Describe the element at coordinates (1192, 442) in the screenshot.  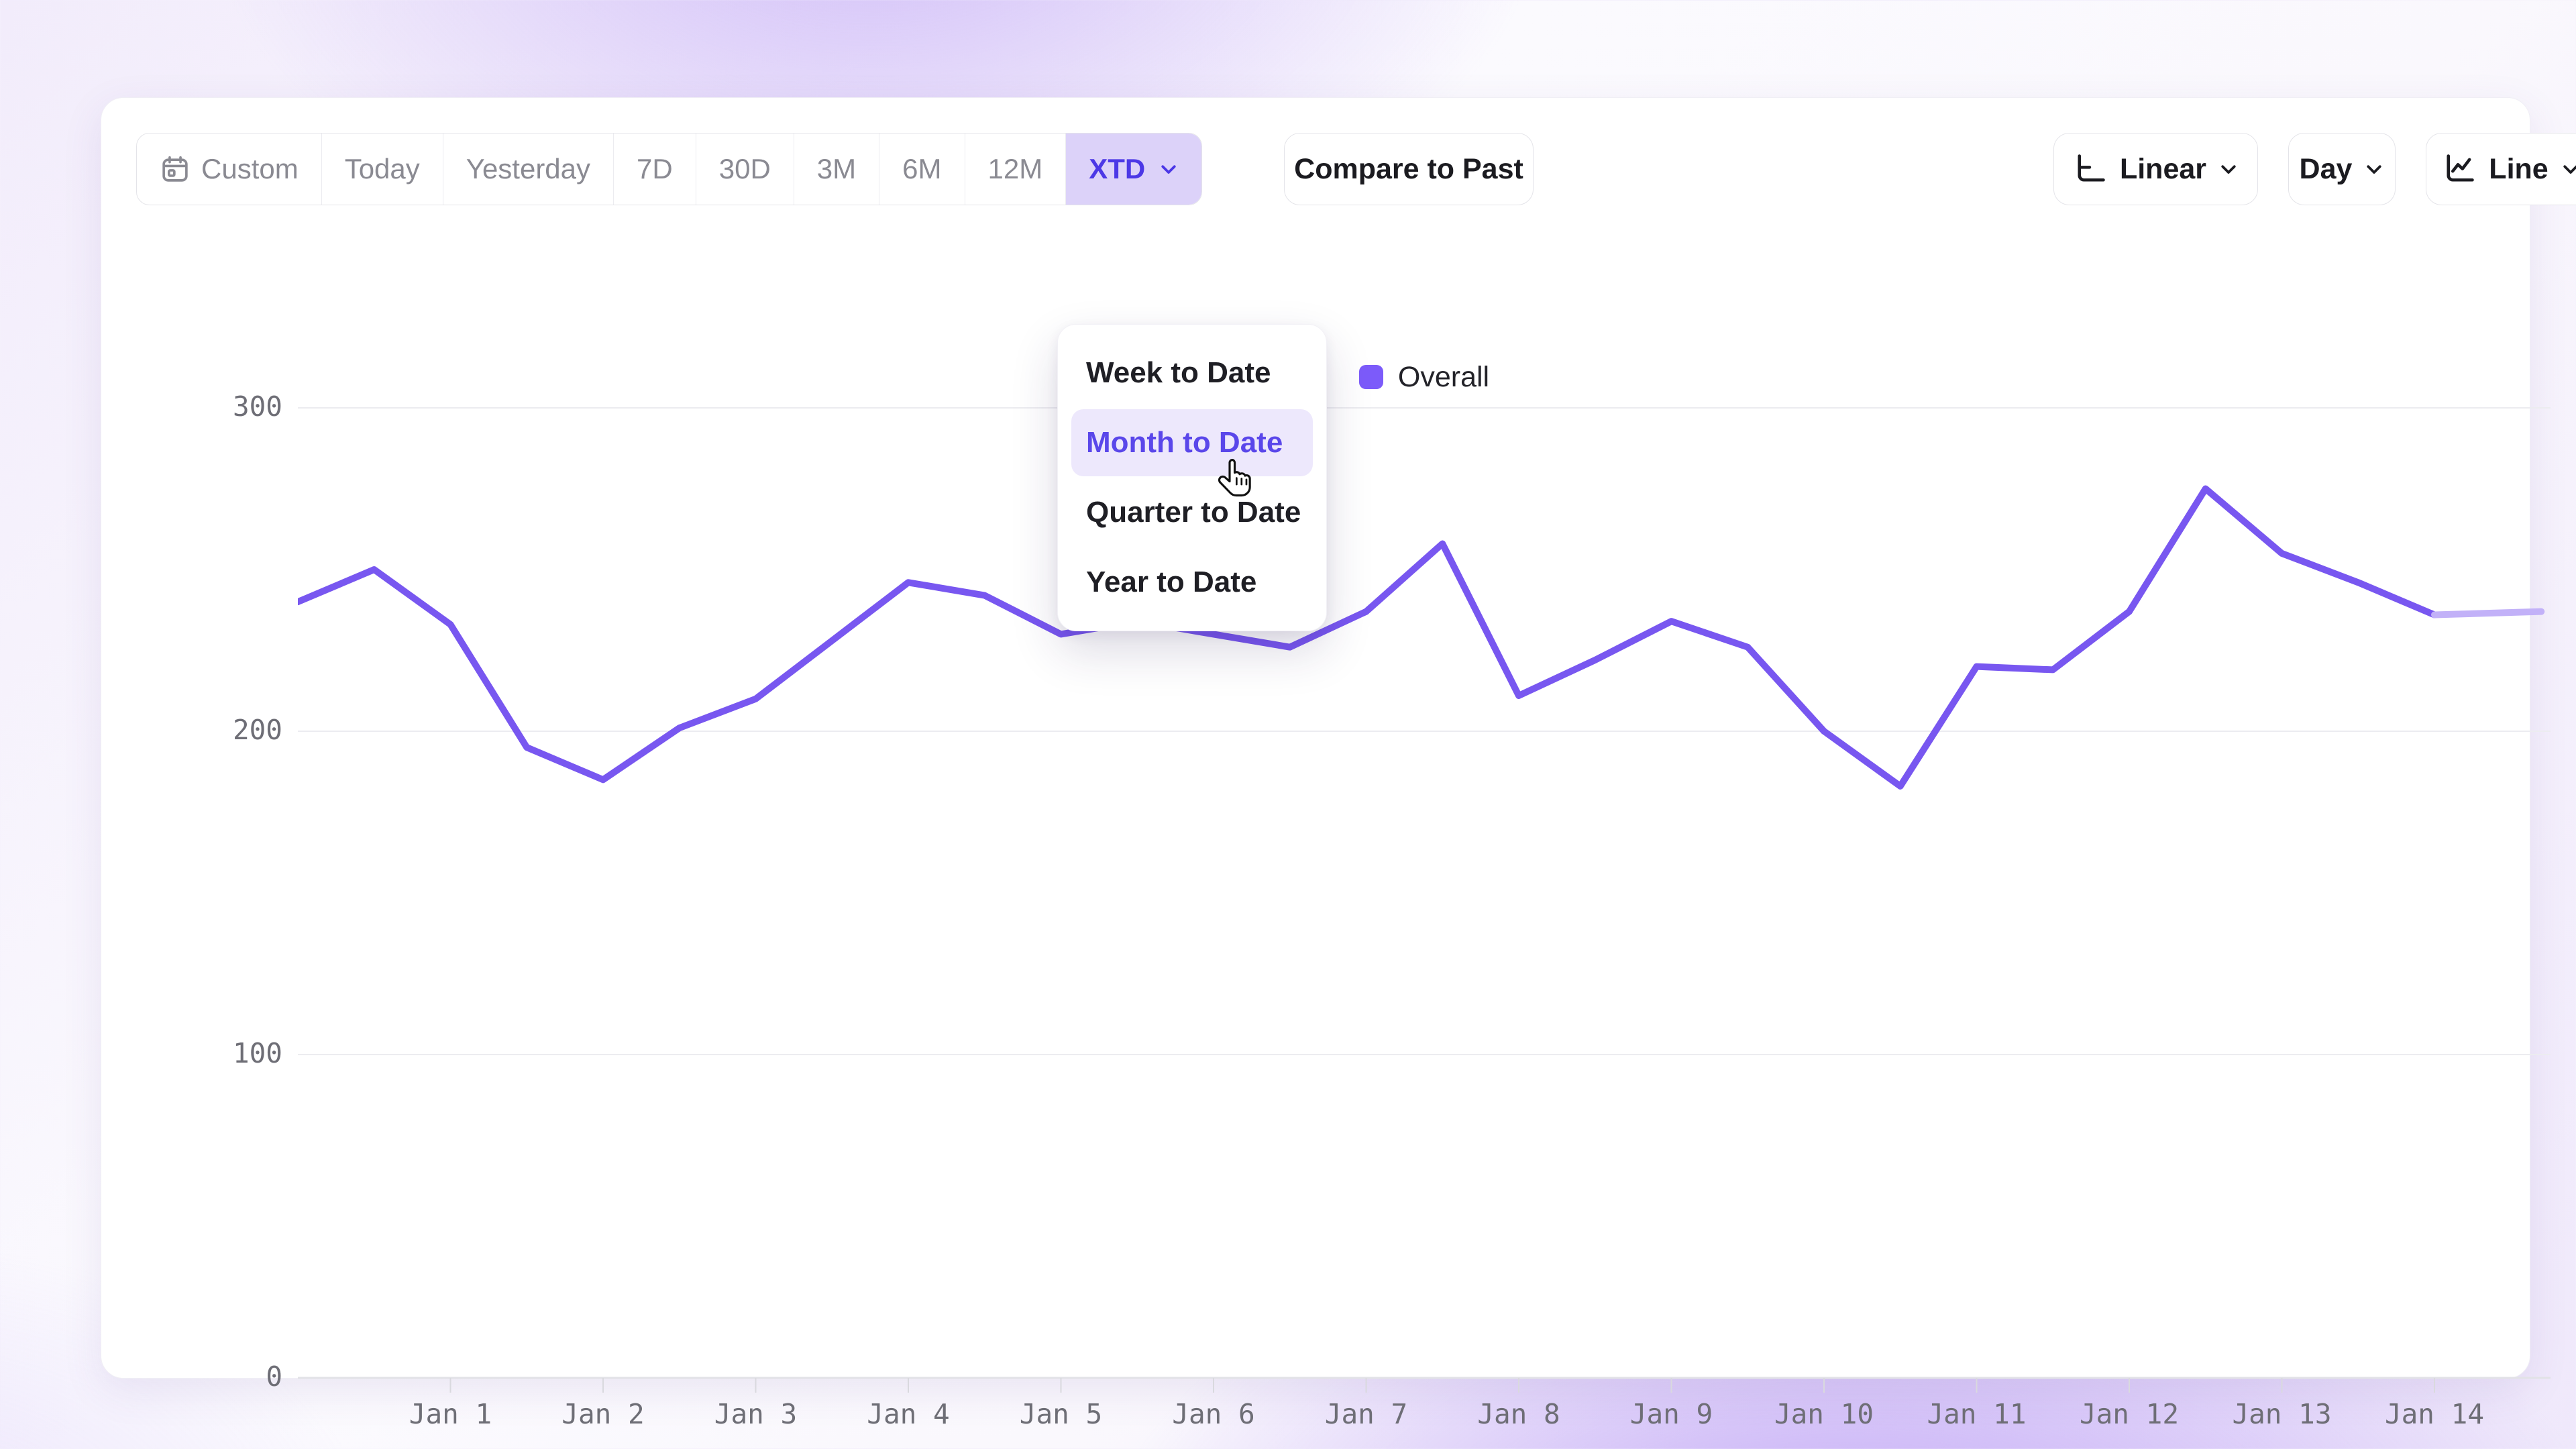
I see `menu-item-month-to-date: Month to Date` at that location.